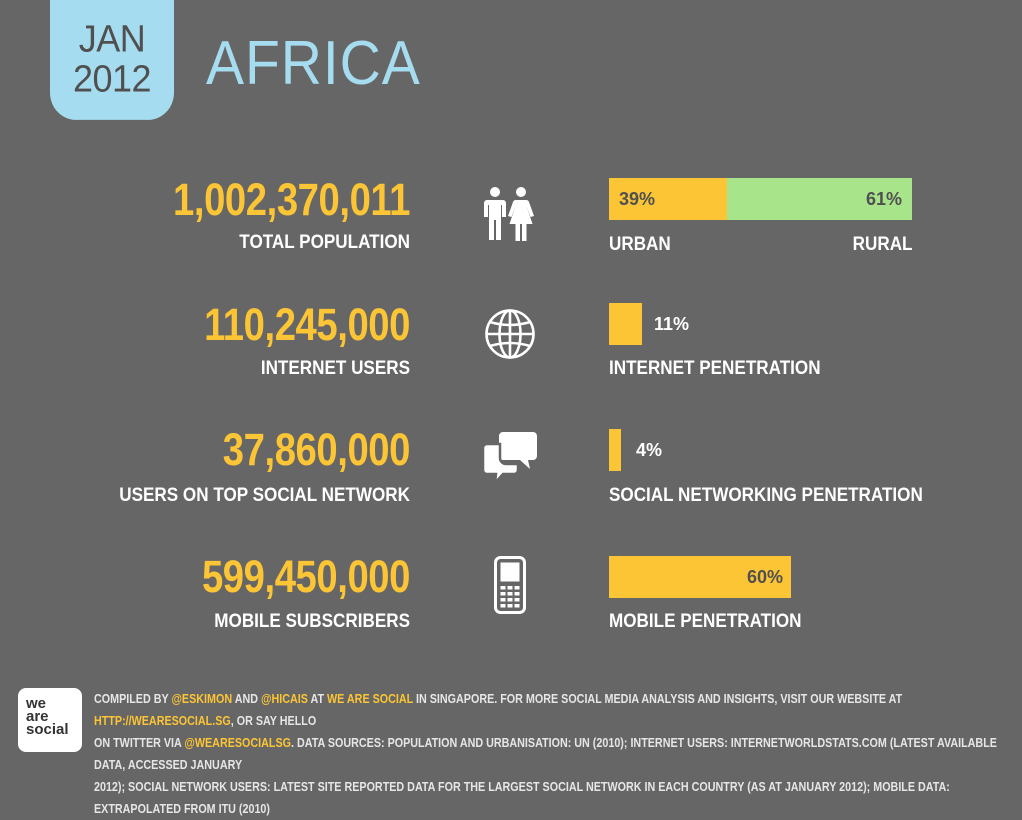 This screenshot has height=820, width=1022. What do you see at coordinates (510, 458) in the screenshot?
I see `speech-bubbles-icon` at bounding box center [510, 458].